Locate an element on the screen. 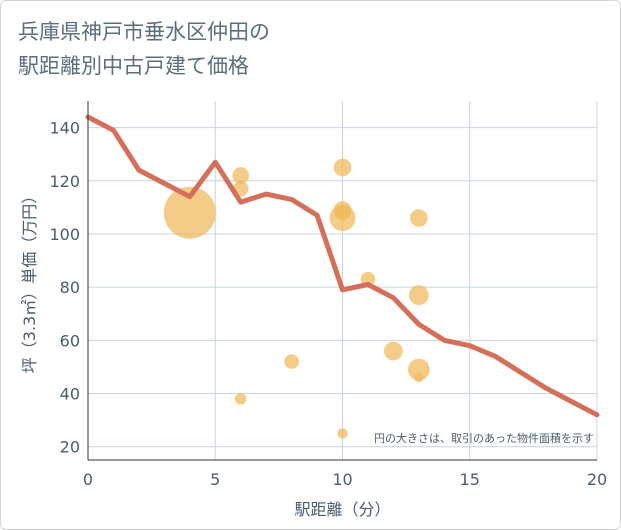 This screenshot has width=621, height=530. chart-title-line1: 兵庫県神戸市垂水区仲田の is located at coordinates (144, 32).